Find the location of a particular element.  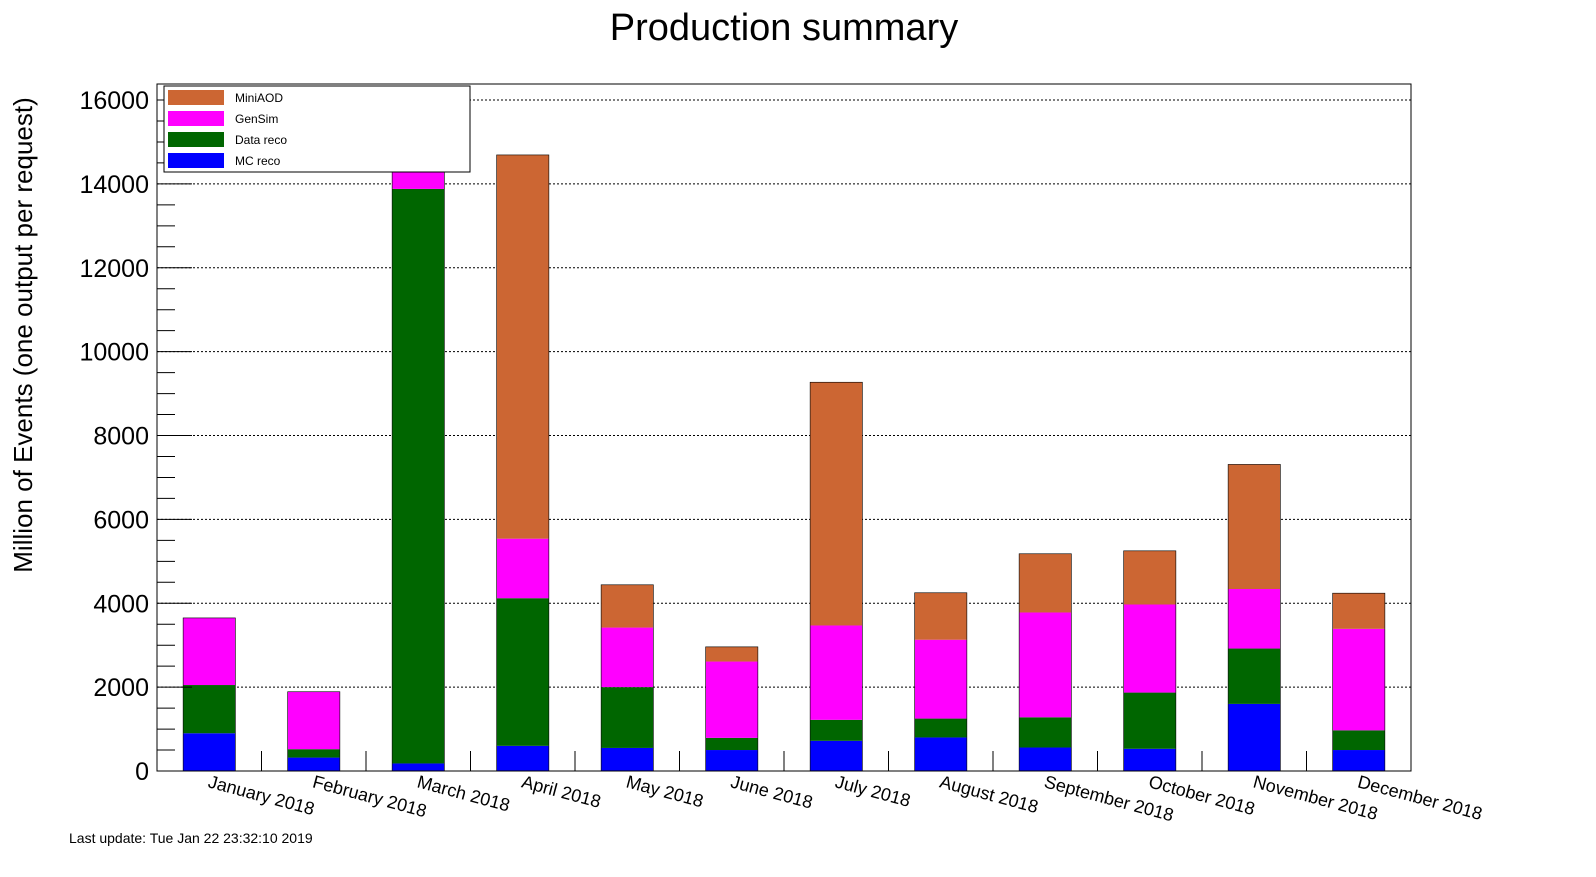

x-tick-label: May 2018 is located at coordinates (665, 792).